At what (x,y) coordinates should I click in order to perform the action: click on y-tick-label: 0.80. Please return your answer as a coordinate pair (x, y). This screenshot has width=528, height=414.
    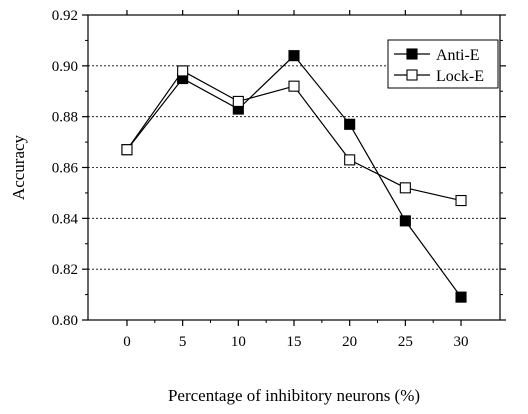
    Looking at the image, I should click on (65, 321).